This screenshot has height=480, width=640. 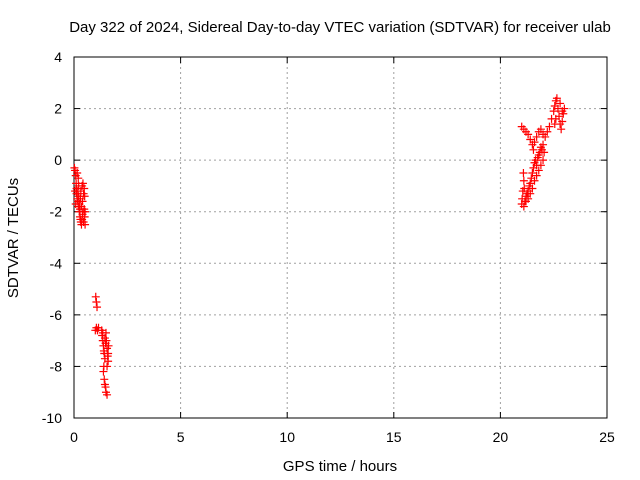 I want to click on y-axis-tick-labels: -10 -8 -6 -4 -2 0 2 4, so click(x=52, y=237).